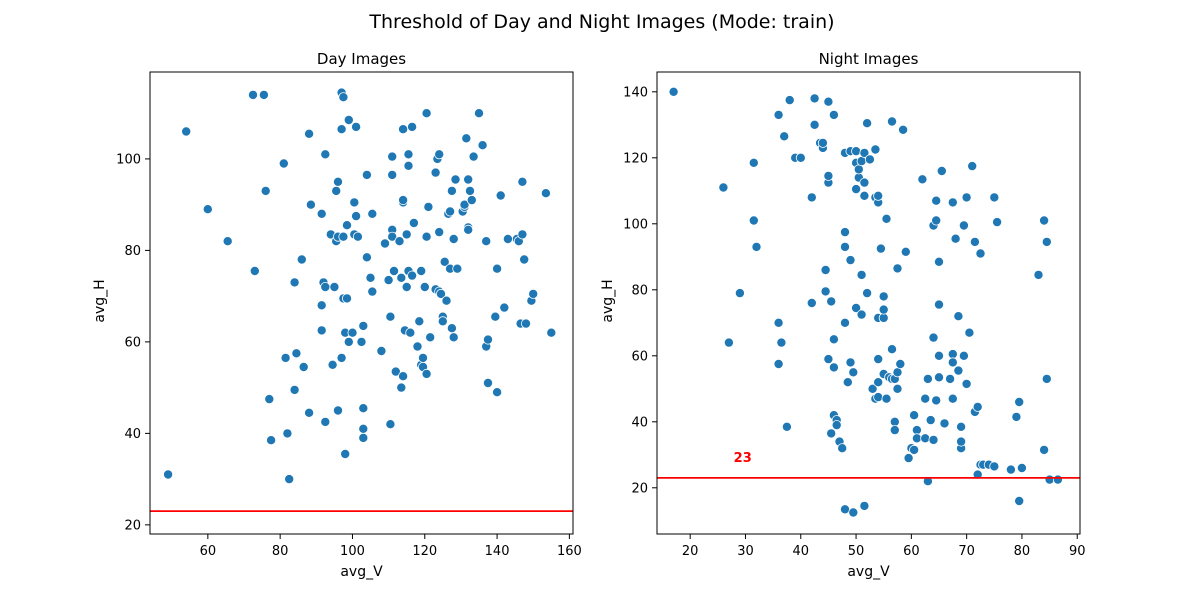 This screenshot has height=604, width=1200. What do you see at coordinates (856, 551) in the screenshot?
I see `x-tick-label: 50` at bounding box center [856, 551].